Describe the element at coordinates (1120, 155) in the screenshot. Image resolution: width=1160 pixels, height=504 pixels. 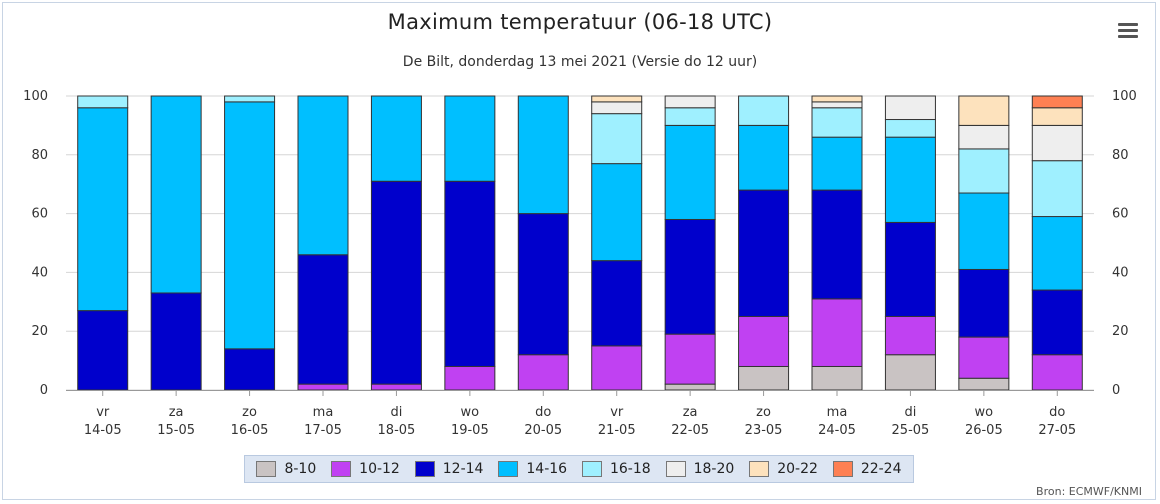
I see `y-tick-label-right: 80` at that location.